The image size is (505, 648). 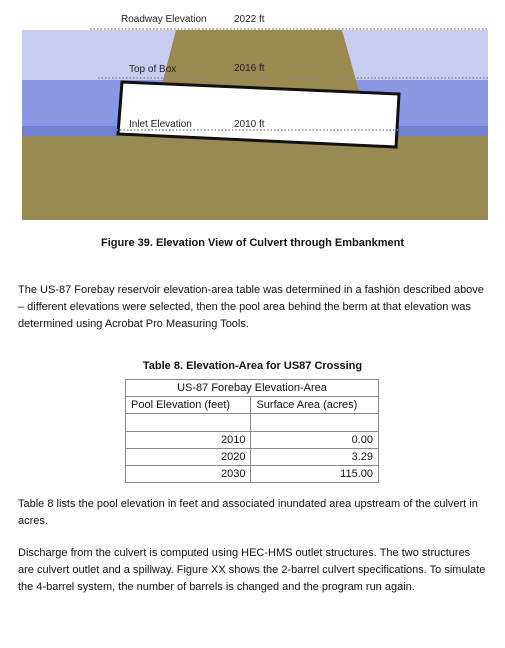 What do you see at coordinates (314, 405) in the screenshot?
I see `column-header-surface-area: Surface Area (acres)` at bounding box center [314, 405].